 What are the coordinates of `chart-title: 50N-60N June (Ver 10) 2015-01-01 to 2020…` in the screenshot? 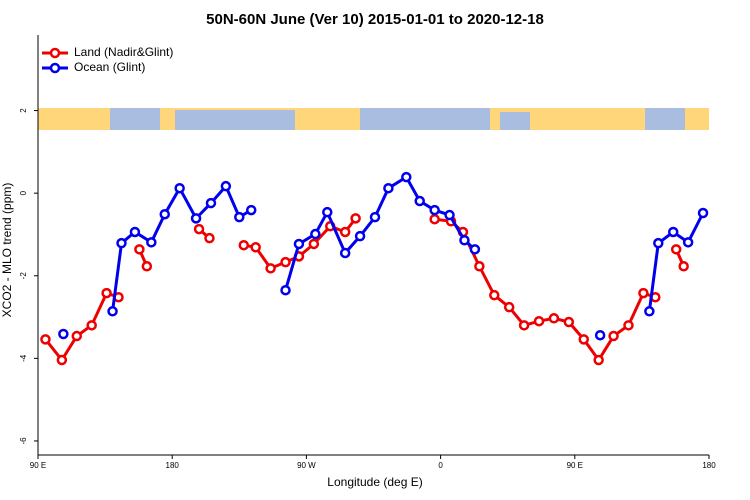 It's located at (375, 19).